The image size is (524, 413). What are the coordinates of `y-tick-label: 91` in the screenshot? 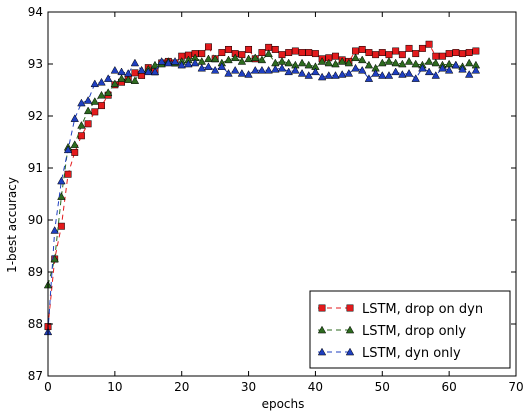 It's located at (35, 168).